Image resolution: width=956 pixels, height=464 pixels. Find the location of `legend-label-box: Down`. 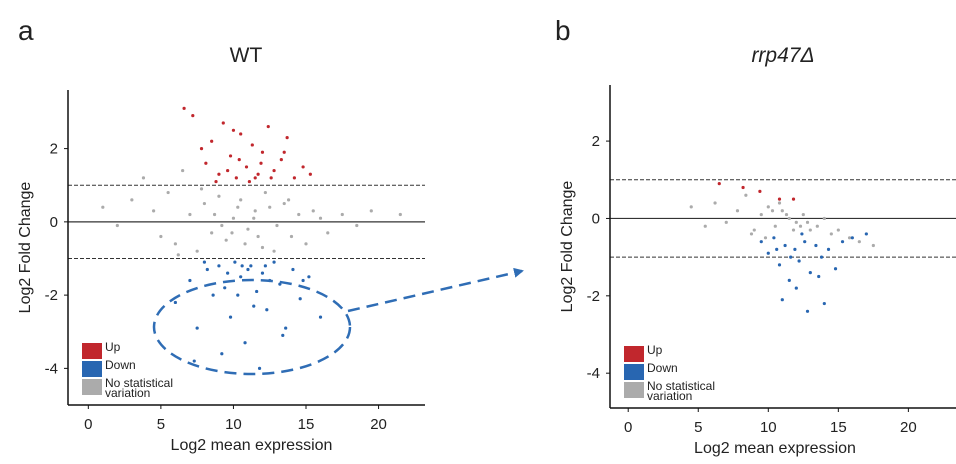

legend-label-box: Down is located at coordinates (662, 368).